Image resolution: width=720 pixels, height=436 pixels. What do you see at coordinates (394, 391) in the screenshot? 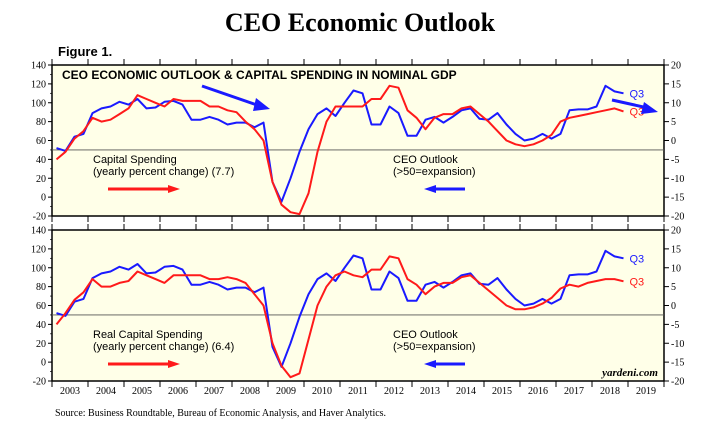
I see `x-tick-label: 2012` at bounding box center [394, 391].